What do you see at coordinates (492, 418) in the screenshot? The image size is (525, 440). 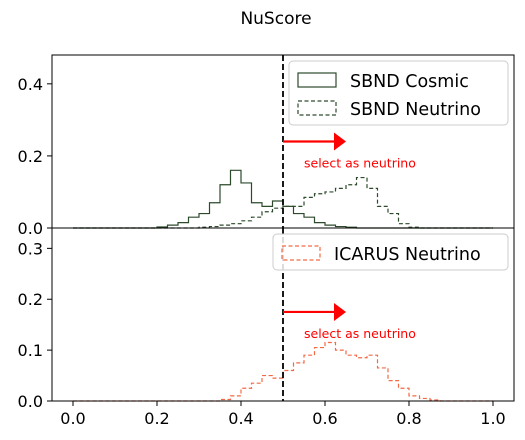 I see `x-tick-label: 1.0` at bounding box center [492, 418].